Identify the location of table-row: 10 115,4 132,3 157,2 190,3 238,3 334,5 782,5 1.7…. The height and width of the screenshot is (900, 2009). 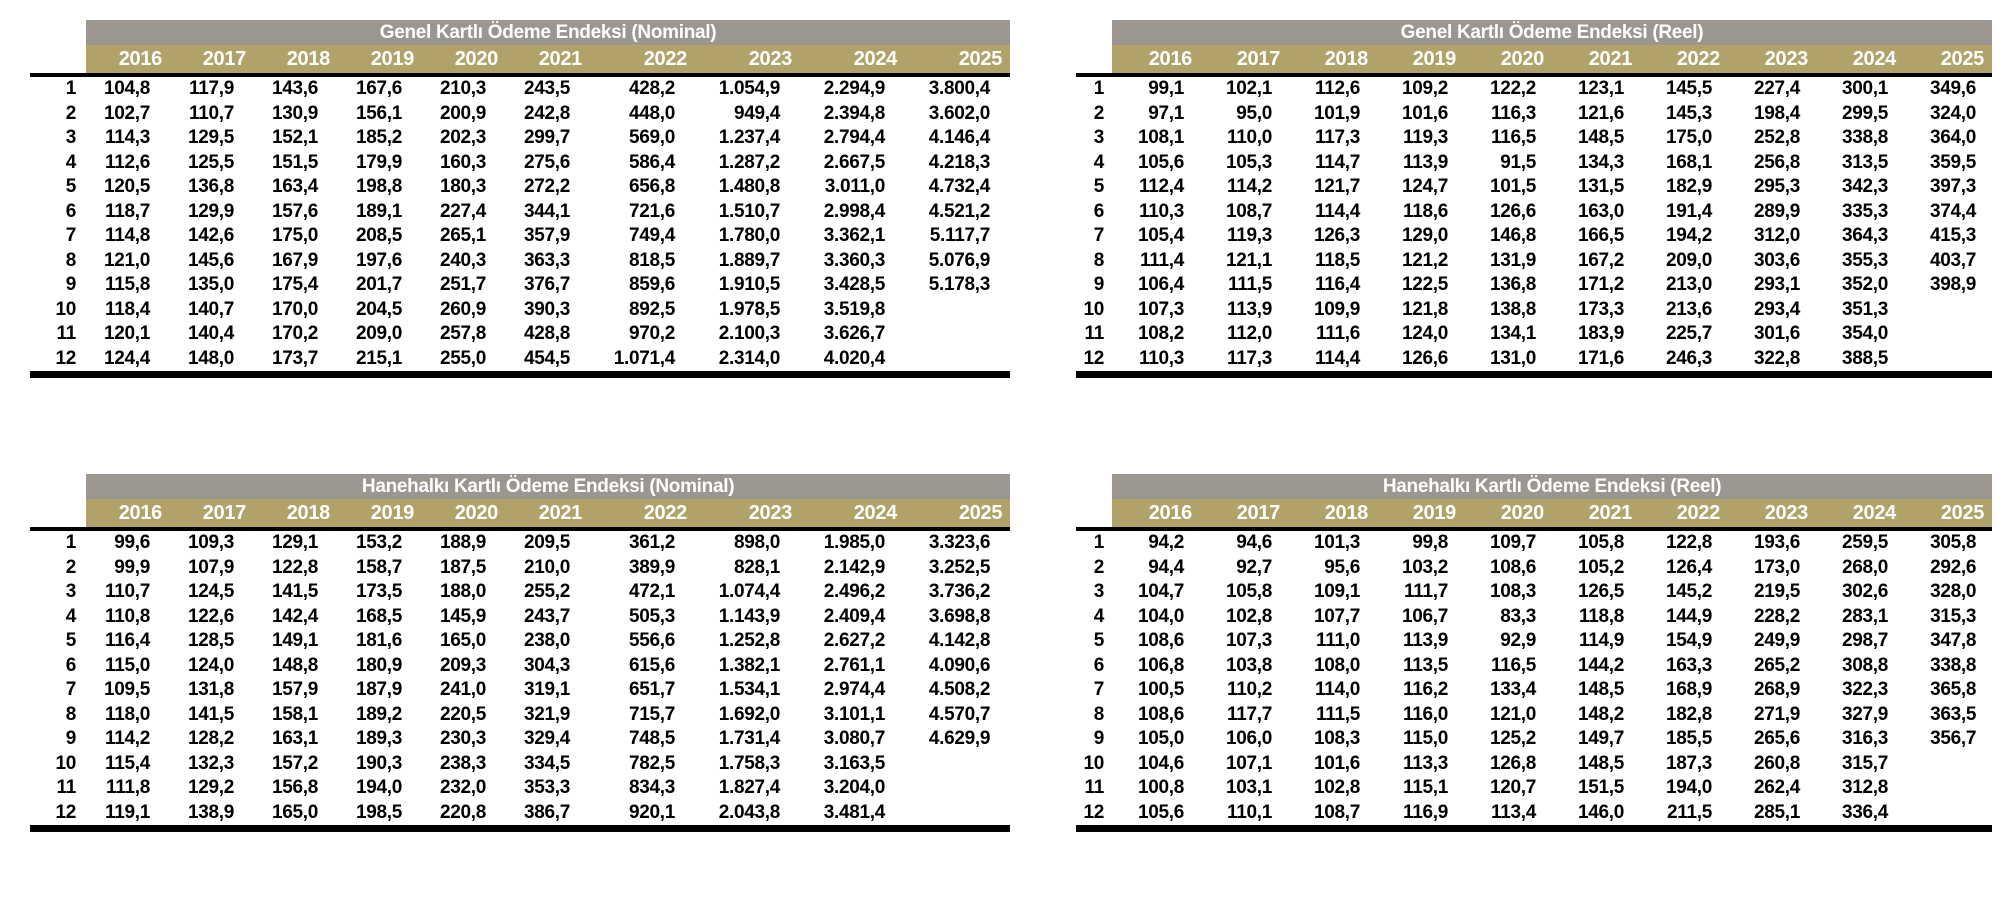
(520, 764).